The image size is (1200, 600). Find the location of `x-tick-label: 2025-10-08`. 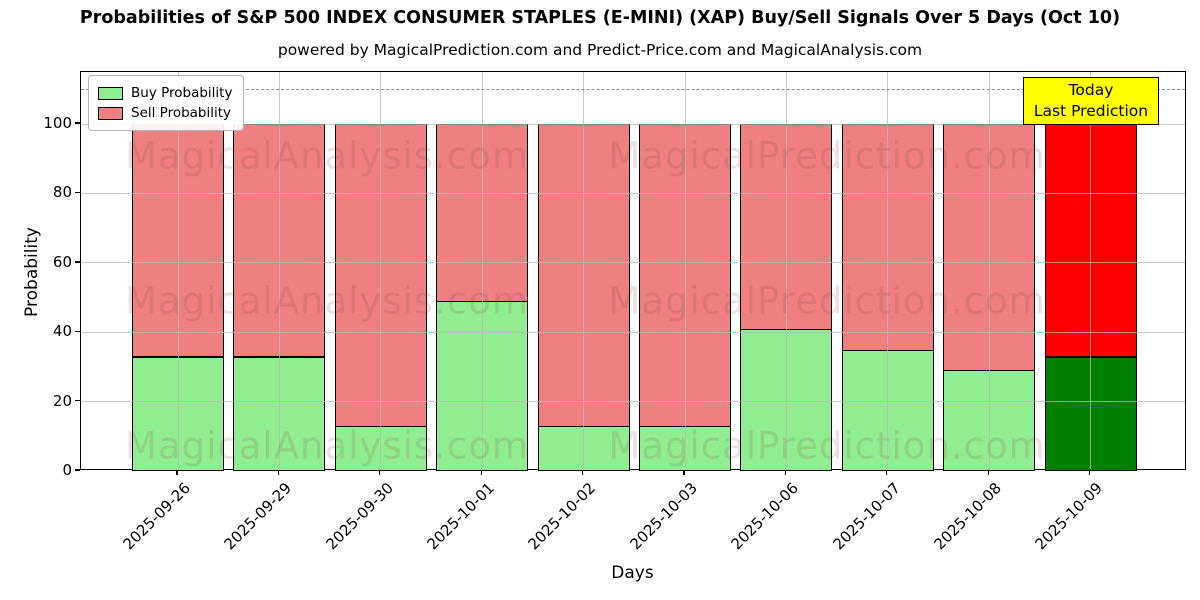

x-tick-label: 2025-10-08 is located at coordinates (967, 516).